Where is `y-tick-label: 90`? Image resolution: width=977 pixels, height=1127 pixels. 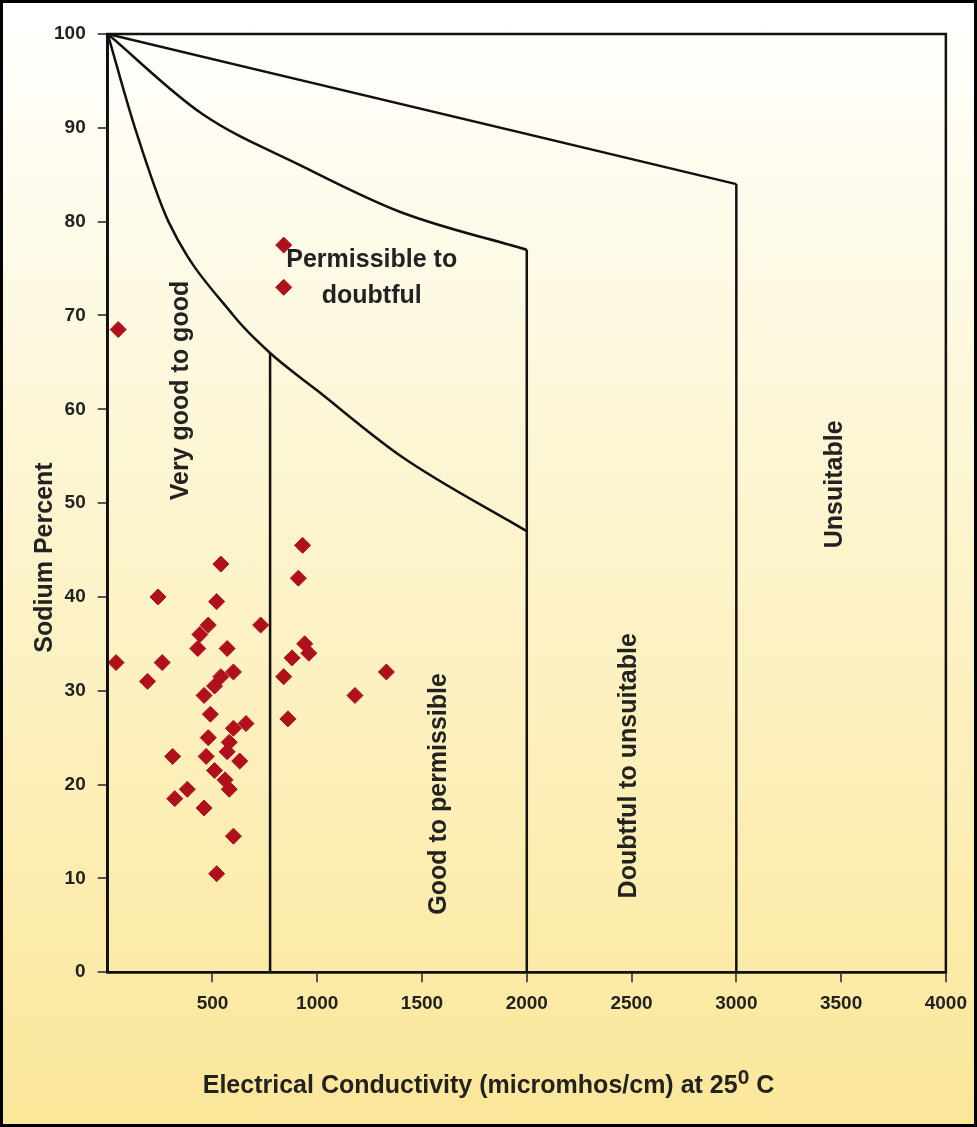 y-tick-label: 90 is located at coordinates (75, 127).